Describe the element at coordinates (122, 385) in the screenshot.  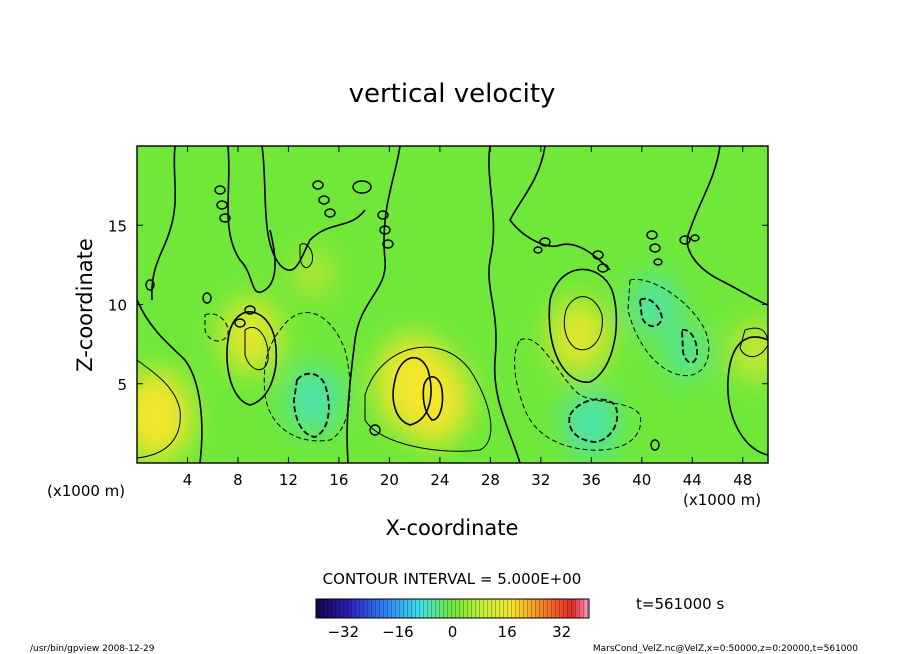
I see `y-tick-label: 5` at that location.